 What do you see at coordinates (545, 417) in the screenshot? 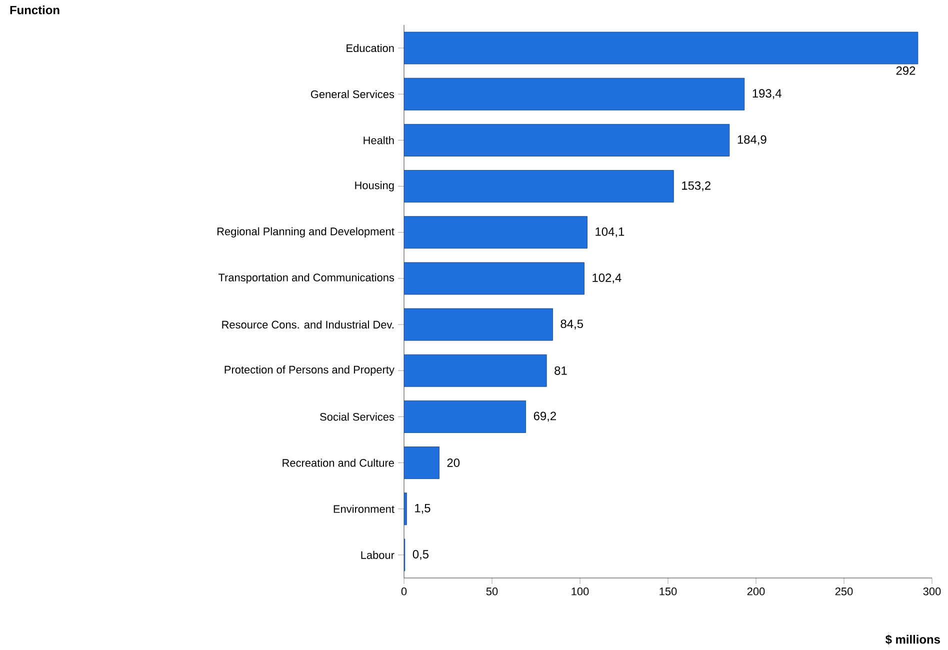
I see `data-label: 69,2` at bounding box center [545, 417].